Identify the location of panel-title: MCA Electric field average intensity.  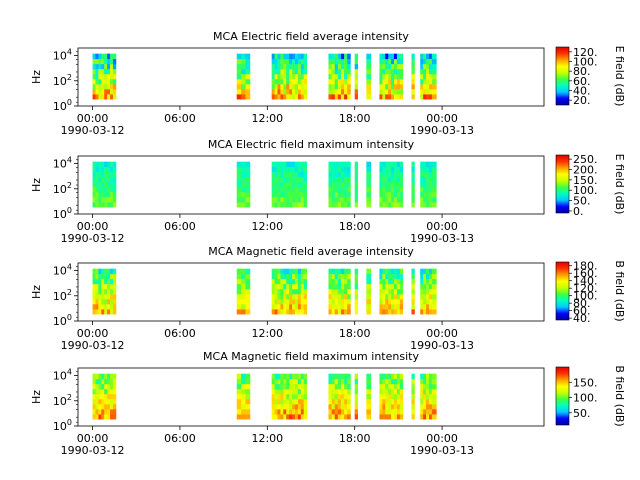
(311, 36).